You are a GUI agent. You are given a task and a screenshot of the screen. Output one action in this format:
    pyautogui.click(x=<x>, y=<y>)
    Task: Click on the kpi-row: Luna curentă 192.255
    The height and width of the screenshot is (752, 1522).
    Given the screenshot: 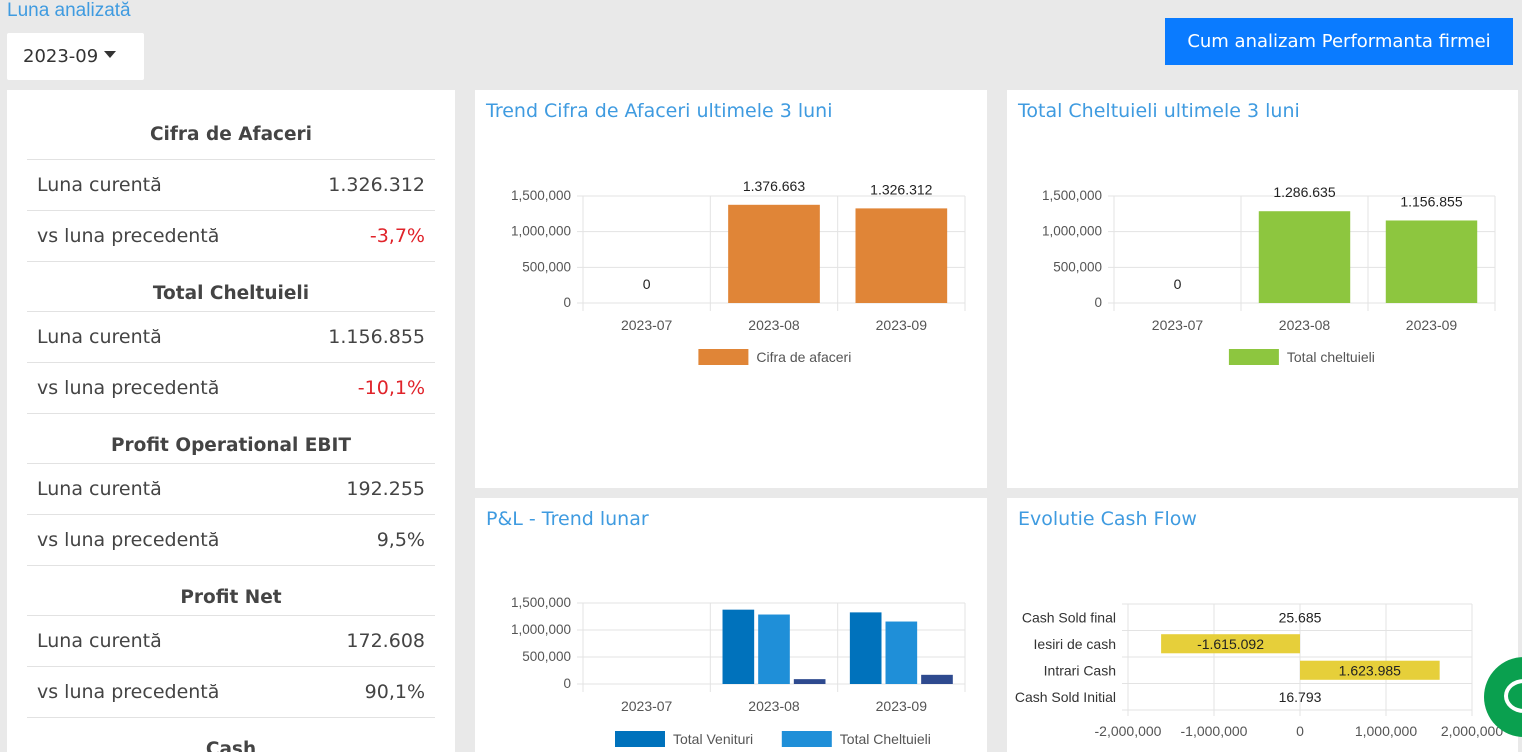 What is the action you would take?
    pyautogui.click(x=231, y=489)
    